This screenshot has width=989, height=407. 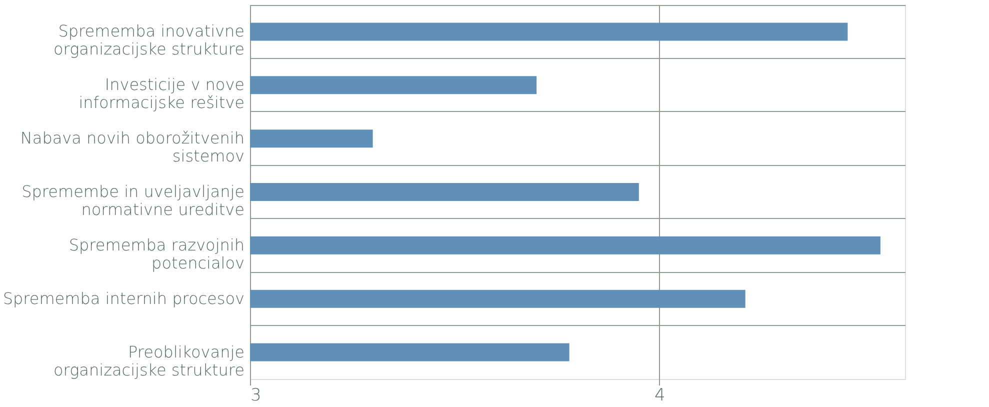 What do you see at coordinates (148, 40) in the screenshot?
I see `y-tick-label: Sprememba inovativne organizacijske strukture` at bounding box center [148, 40].